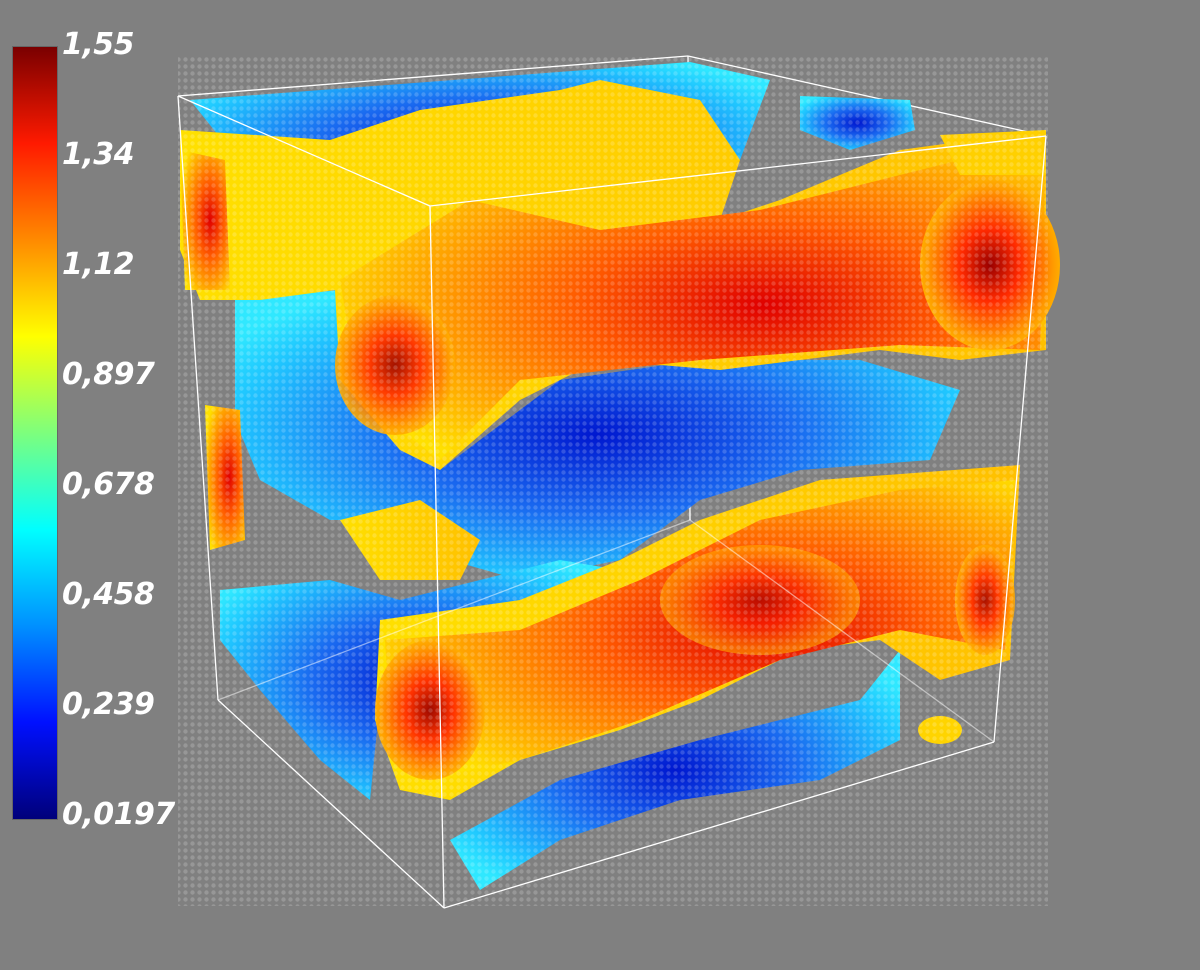 The height and width of the screenshot is (970, 1200). What do you see at coordinates (108, 374) in the screenshot?
I see `colorbar-tick: 0,897` at bounding box center [108, 374].